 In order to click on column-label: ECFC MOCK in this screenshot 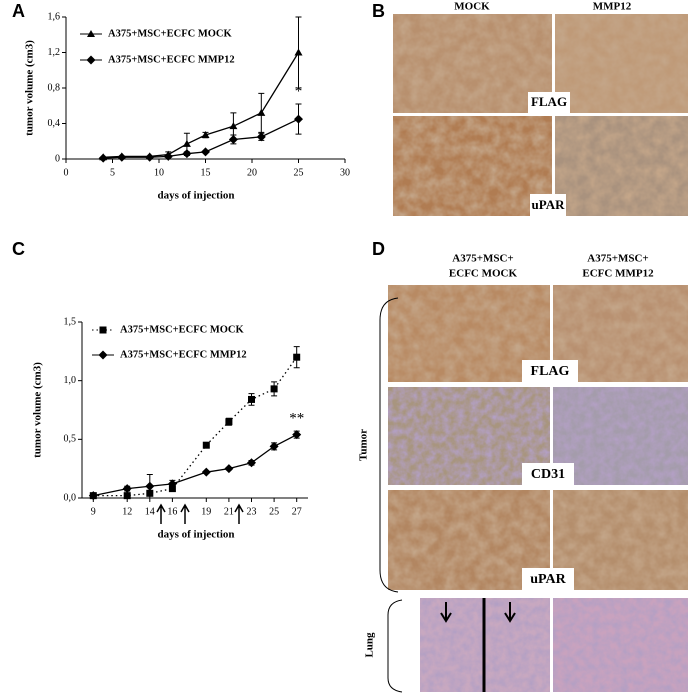, I will do `click(483, 274)`.